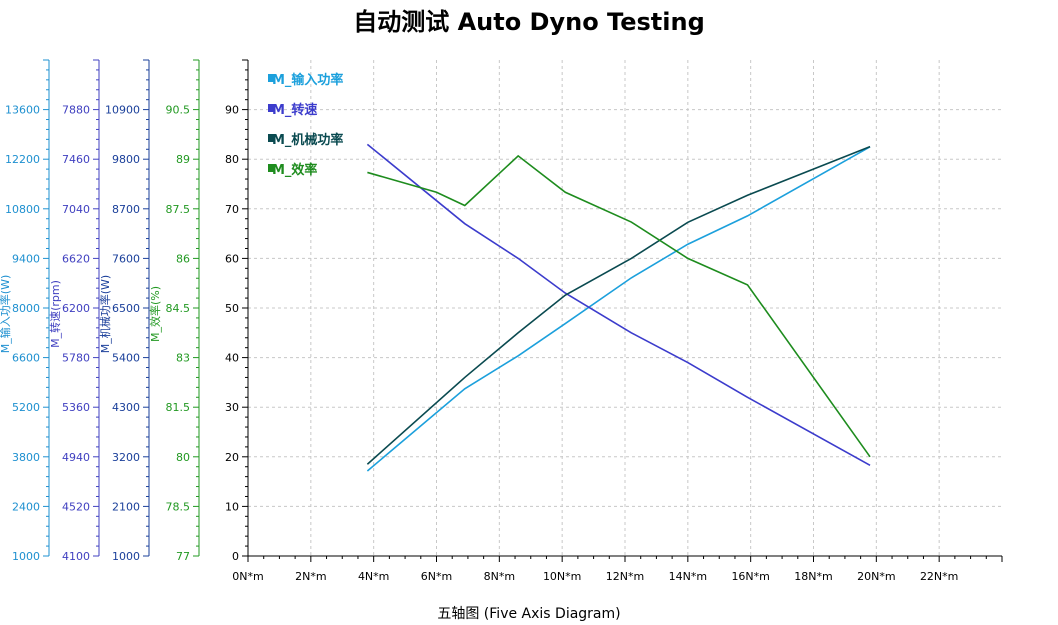 Image resolution: width=1058 pixels, height=625 pixels. I want to click on x-tick-label: 14N*m, so click(688, 576).